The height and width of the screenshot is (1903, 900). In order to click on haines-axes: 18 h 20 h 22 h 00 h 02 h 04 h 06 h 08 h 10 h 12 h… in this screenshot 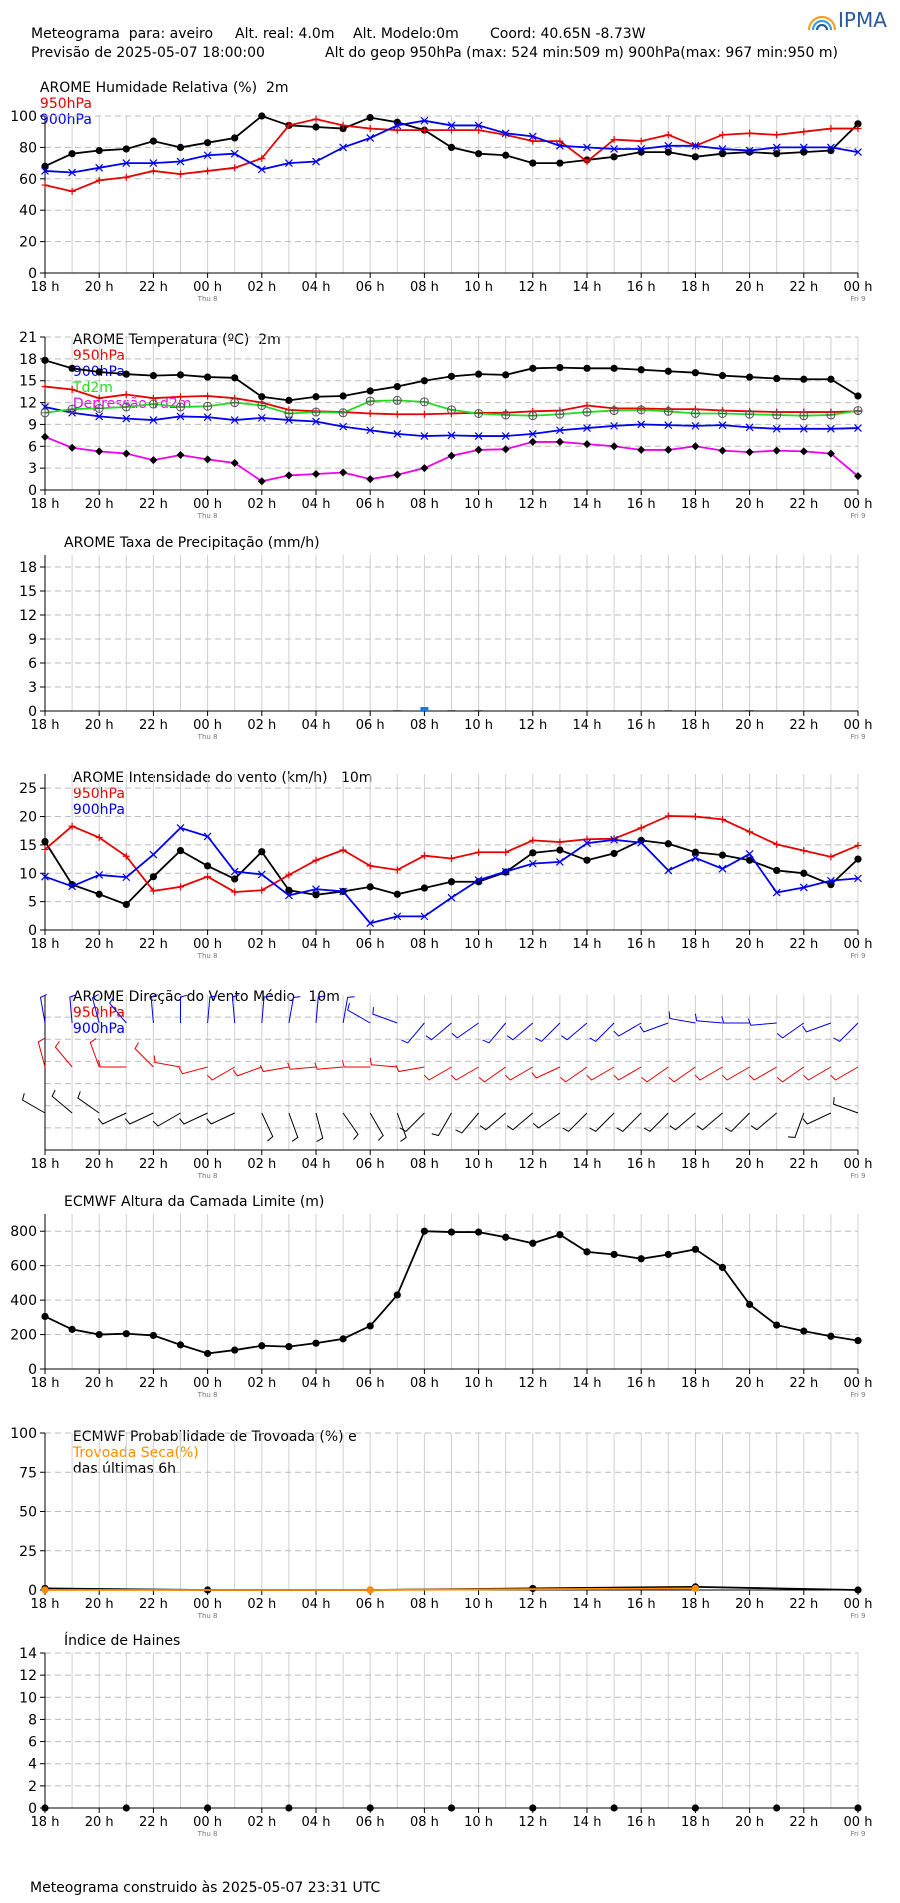, I will do `click(445, 1742)`.